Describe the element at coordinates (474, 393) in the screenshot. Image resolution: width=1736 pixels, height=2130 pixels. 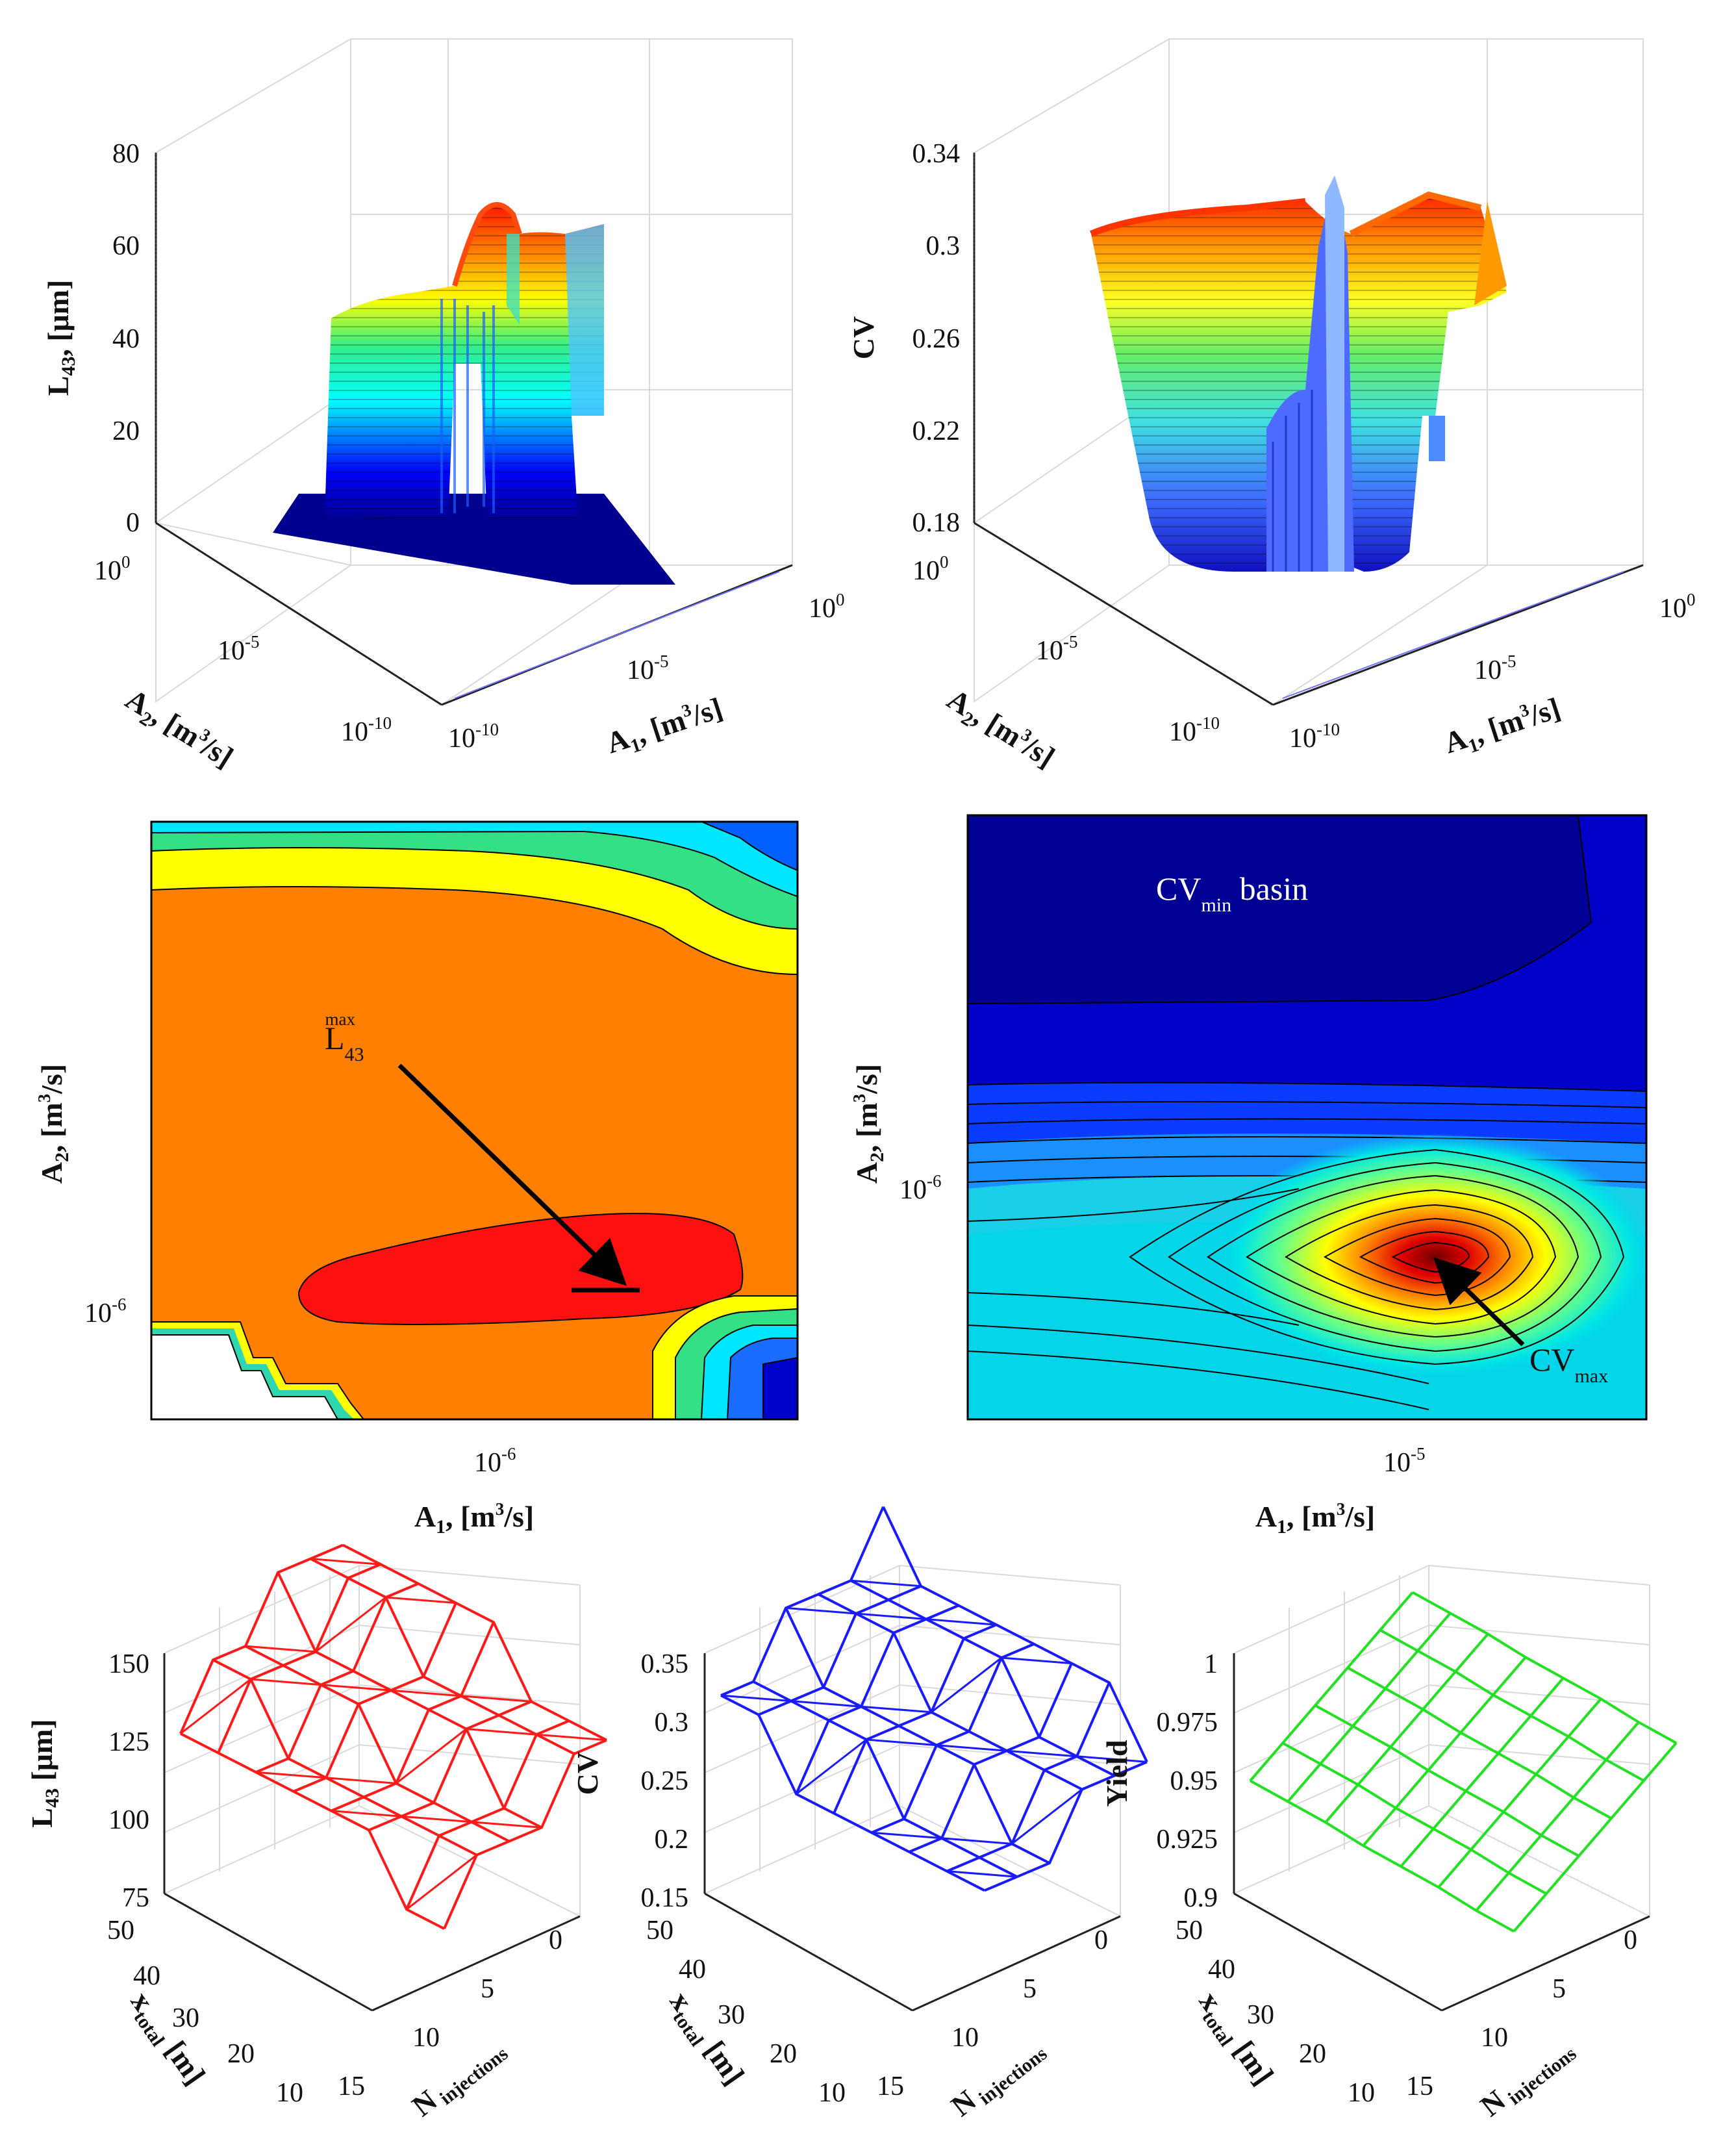
I see `surface-l43` at that location.